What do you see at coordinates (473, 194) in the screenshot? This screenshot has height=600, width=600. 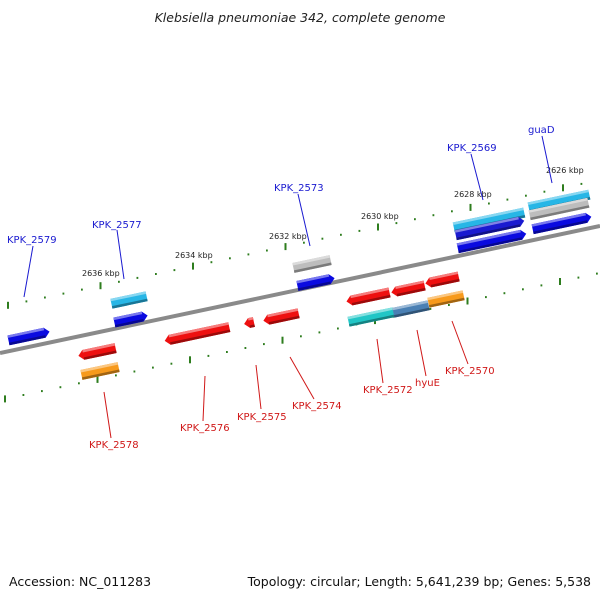 I see `scale-label: 2628 kbp` at bounding box center [473, 194].